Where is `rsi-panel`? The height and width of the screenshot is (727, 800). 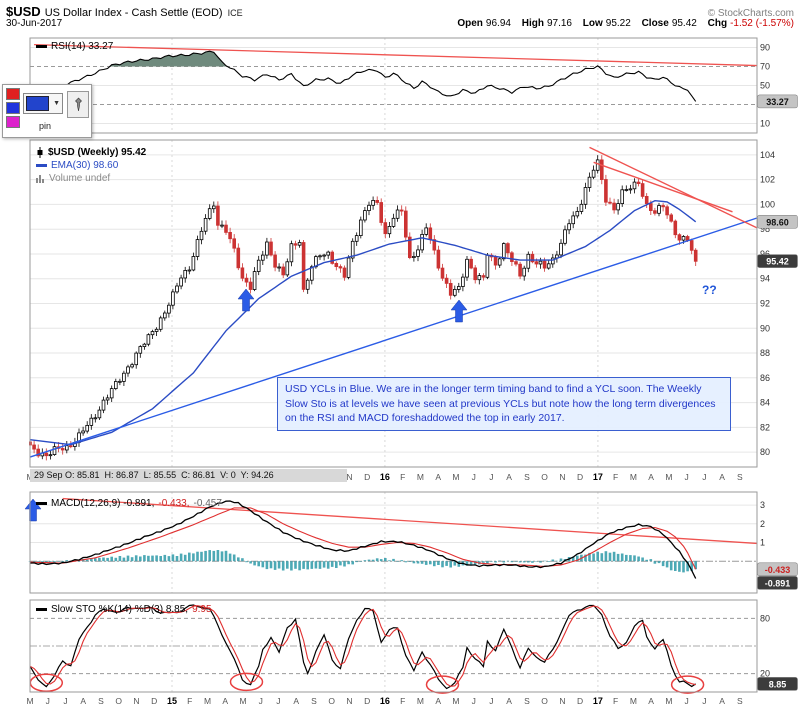
rsi-panel is located at coordinates (393, 73).